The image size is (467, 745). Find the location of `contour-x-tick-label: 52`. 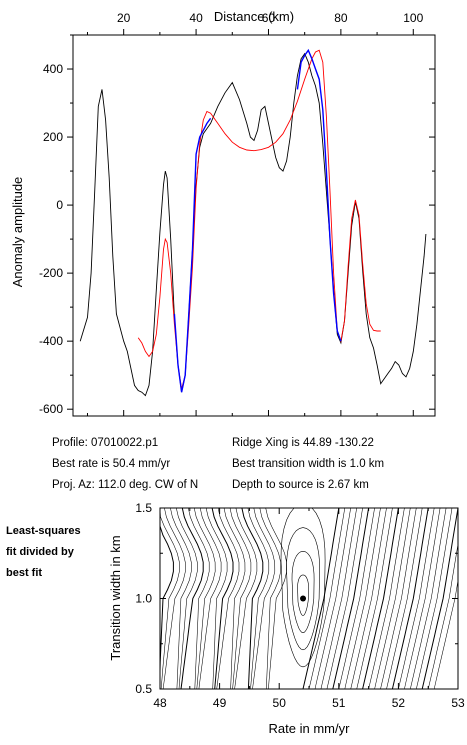

contour-x-tick-label: 52 is located at coordinates (399, 703).